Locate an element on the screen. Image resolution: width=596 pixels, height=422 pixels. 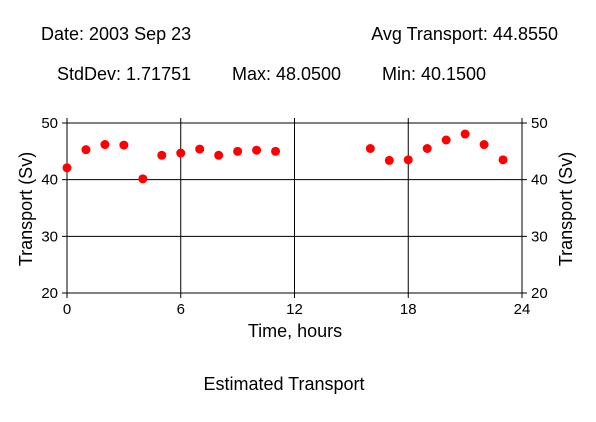
y-tick-label-left: 40 is located at coordinates (49, 180).